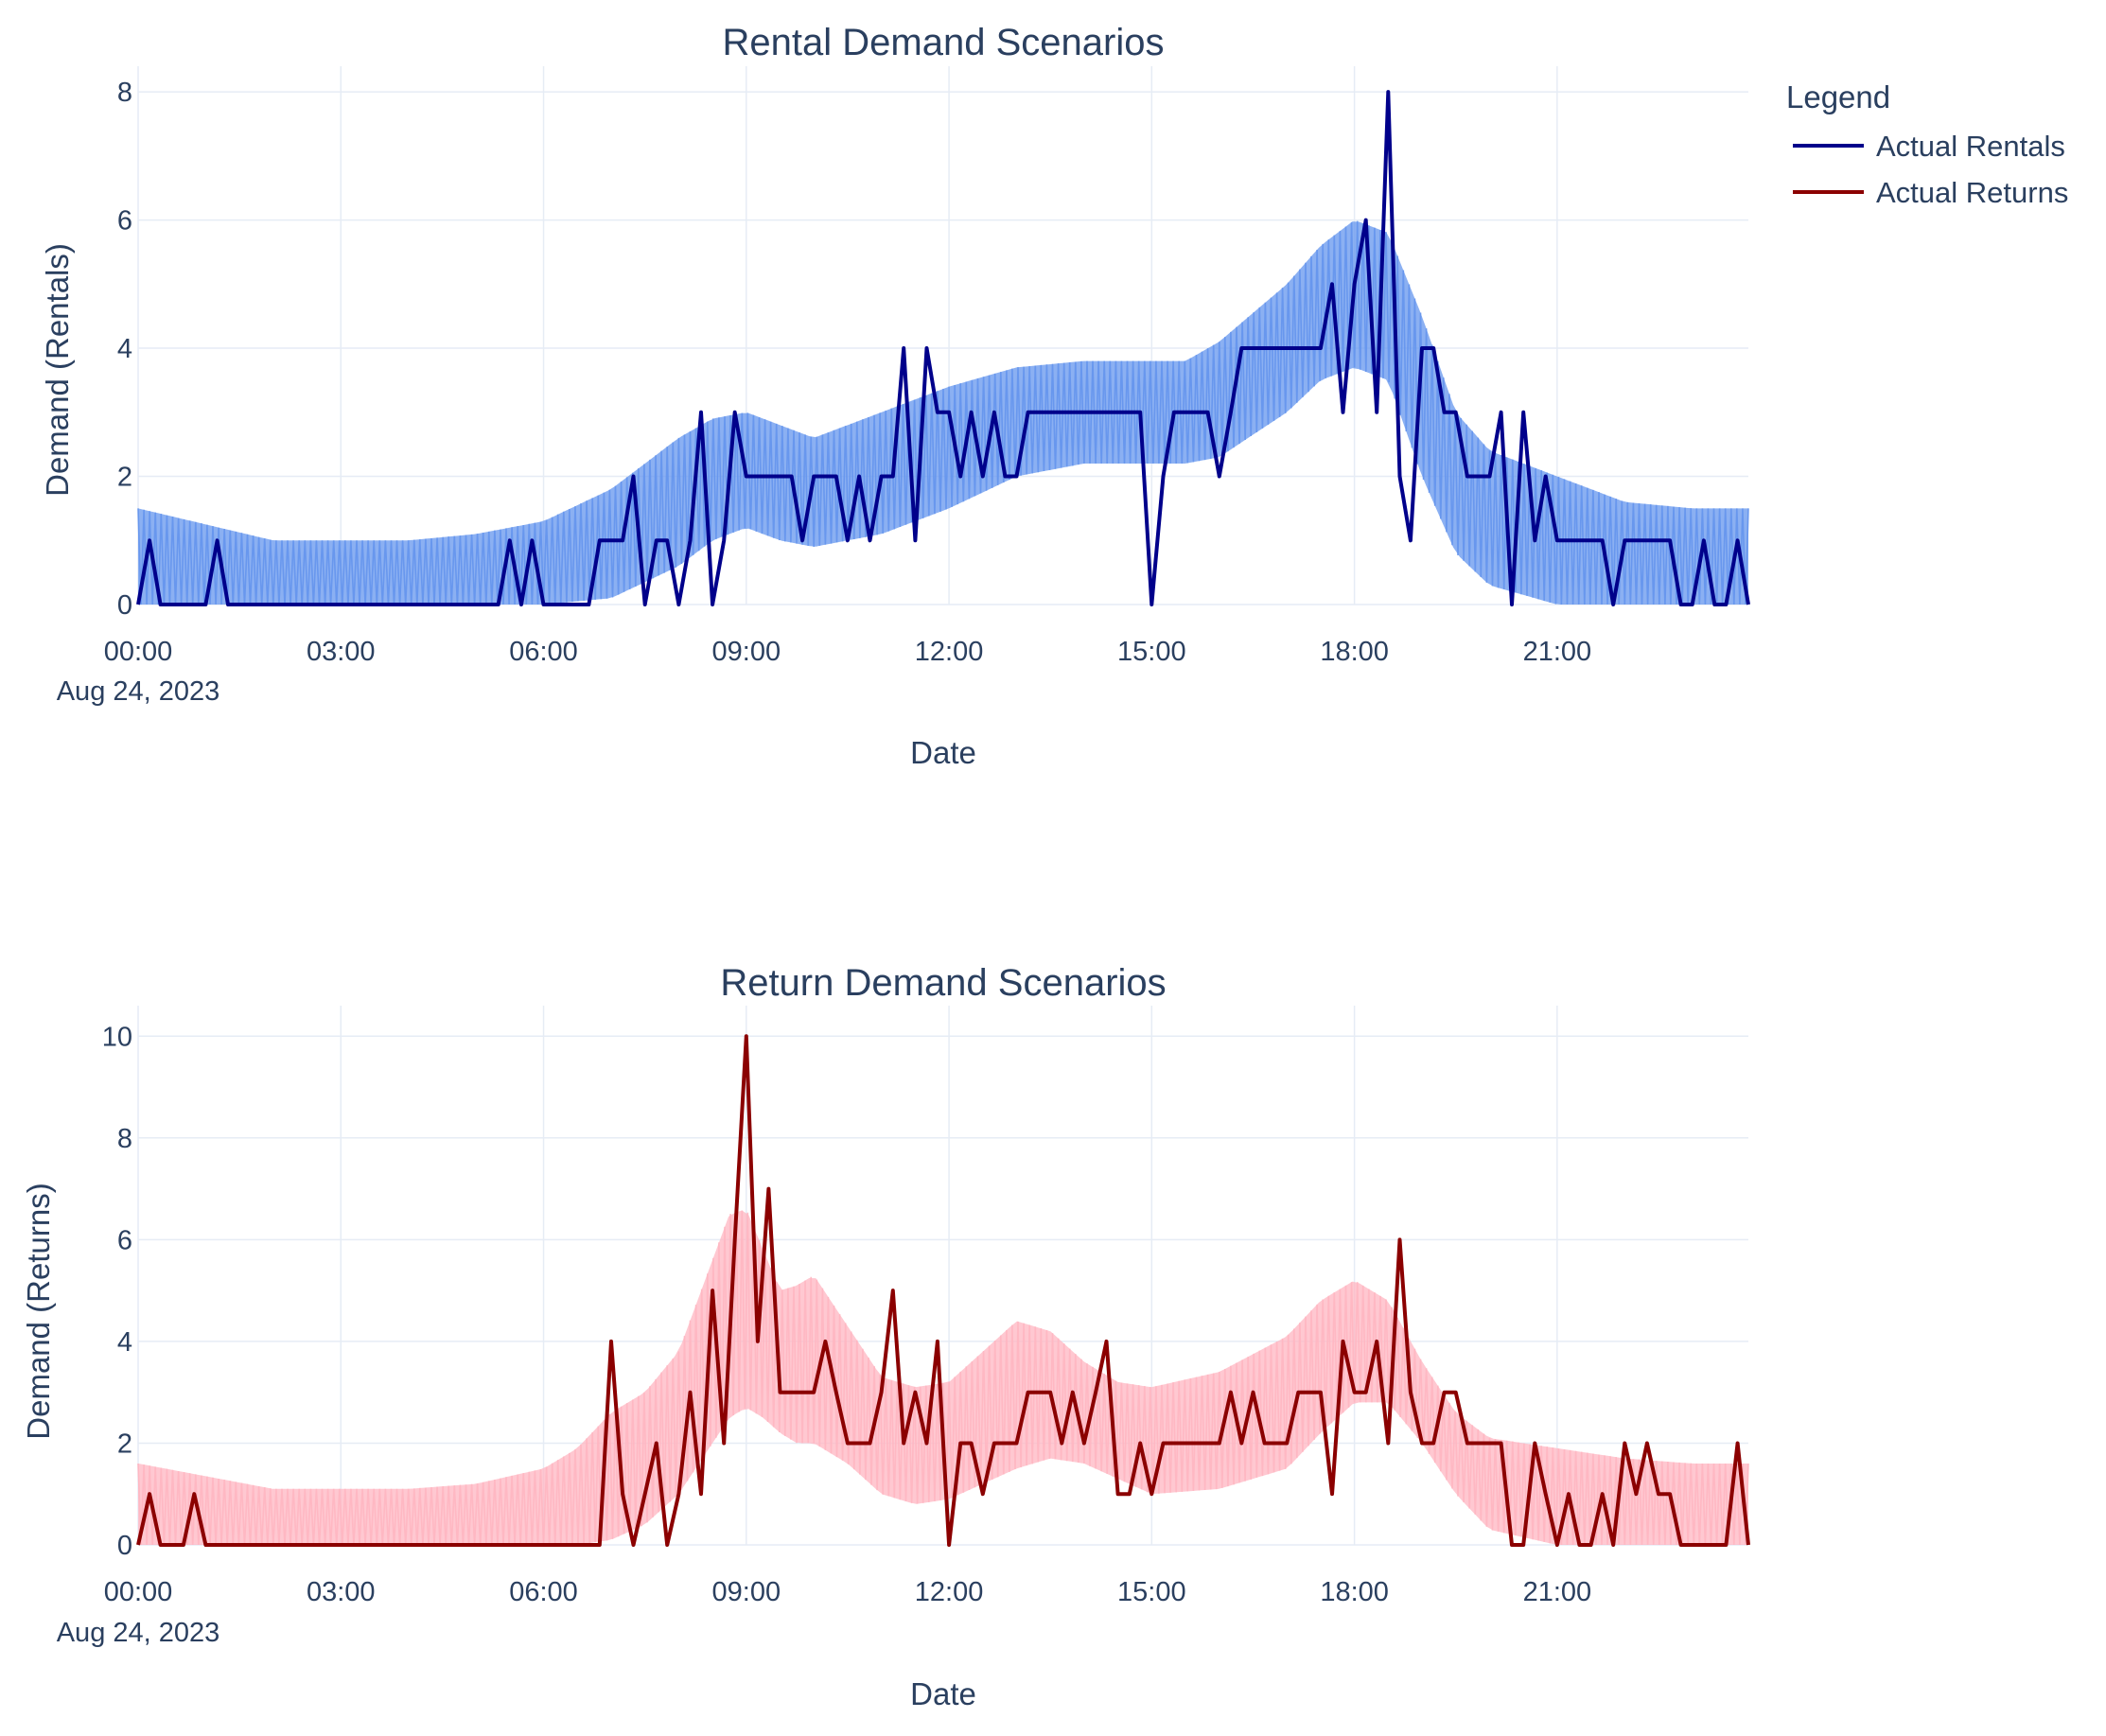 This screenshot has height=1736, width=2106. I want to click on return-y-tick-label: 8, so click(124, 1139).